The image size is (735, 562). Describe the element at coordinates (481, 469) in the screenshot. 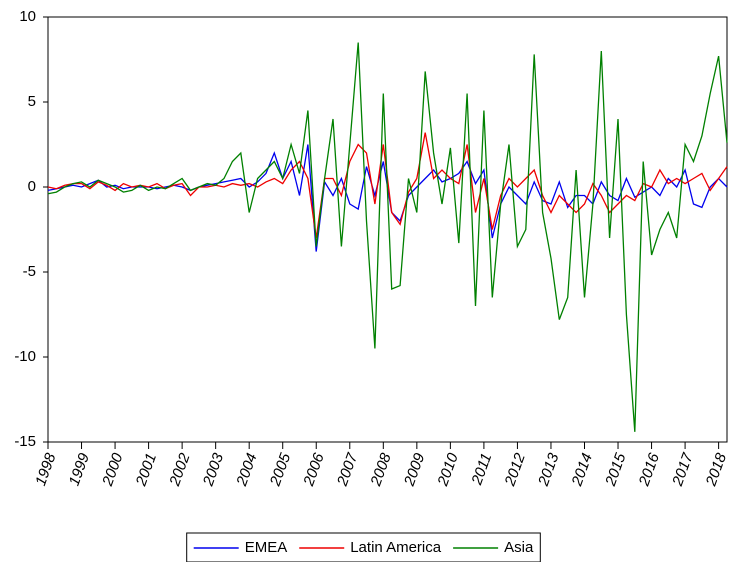

I see `x-tick-label: 2011` at that location.